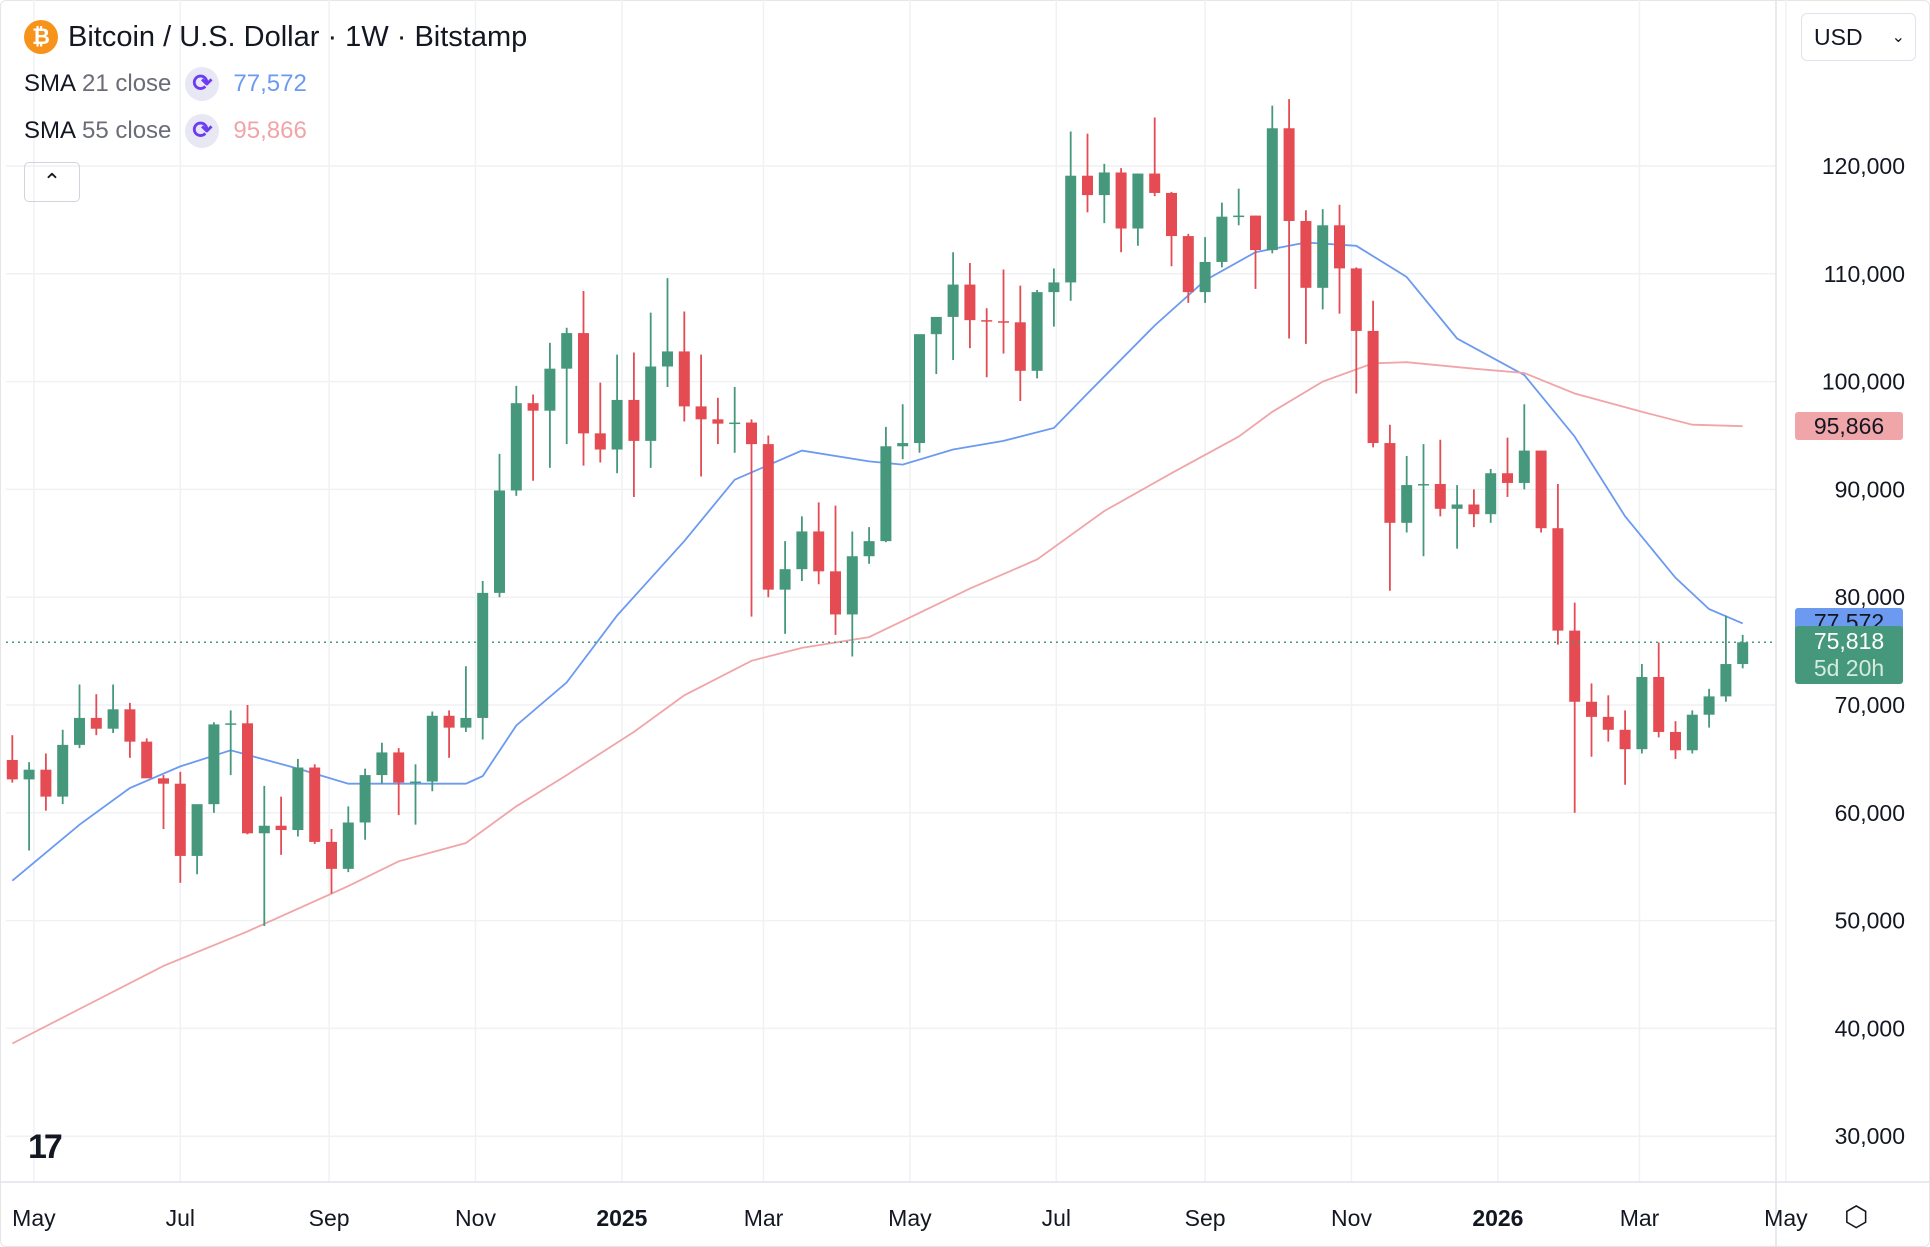 This screenshot has height=1247, width=1930. Describe the element at coordinates (45, 1147) in the screenshot. I see `tradingview-logo: 17` at that location.